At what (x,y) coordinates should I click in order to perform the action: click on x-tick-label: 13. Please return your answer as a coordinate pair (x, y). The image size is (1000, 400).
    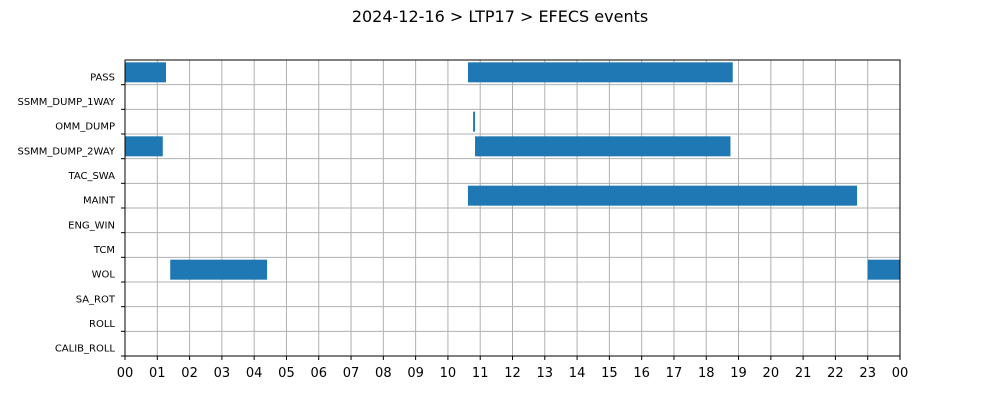
    Looking at the image, I should click on (545, 373).